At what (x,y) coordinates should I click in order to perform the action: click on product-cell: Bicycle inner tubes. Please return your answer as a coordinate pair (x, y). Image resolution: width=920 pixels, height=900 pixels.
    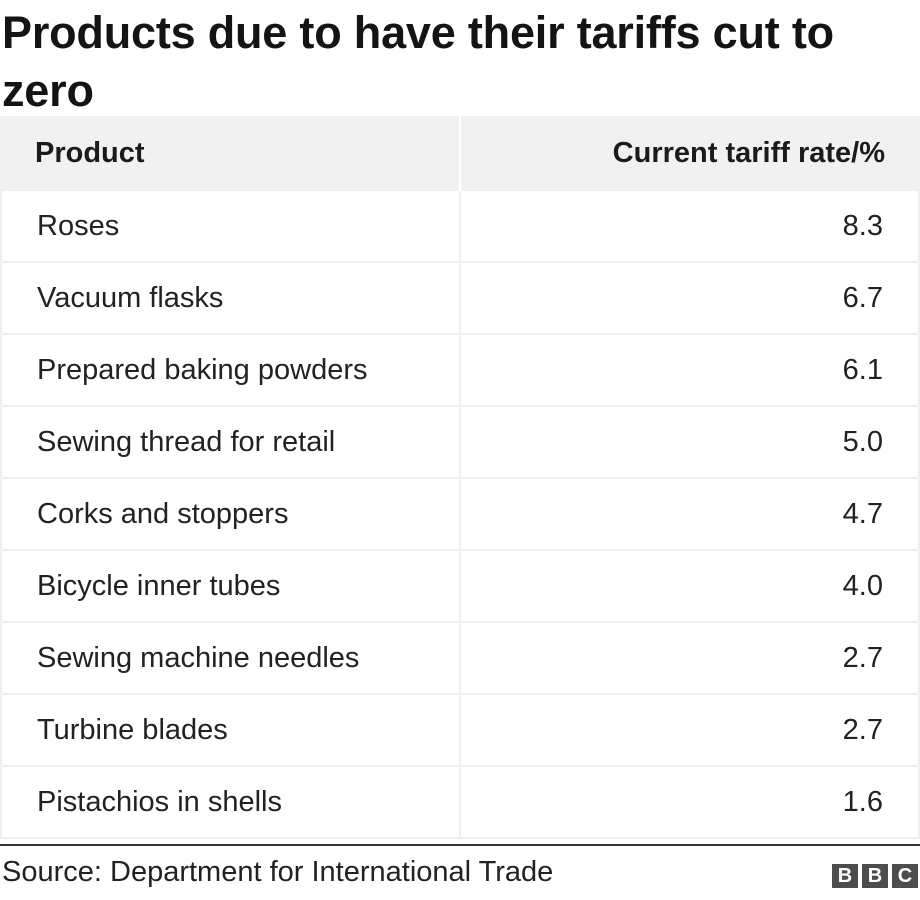
    Looking at the image, I should click on (231, 586).